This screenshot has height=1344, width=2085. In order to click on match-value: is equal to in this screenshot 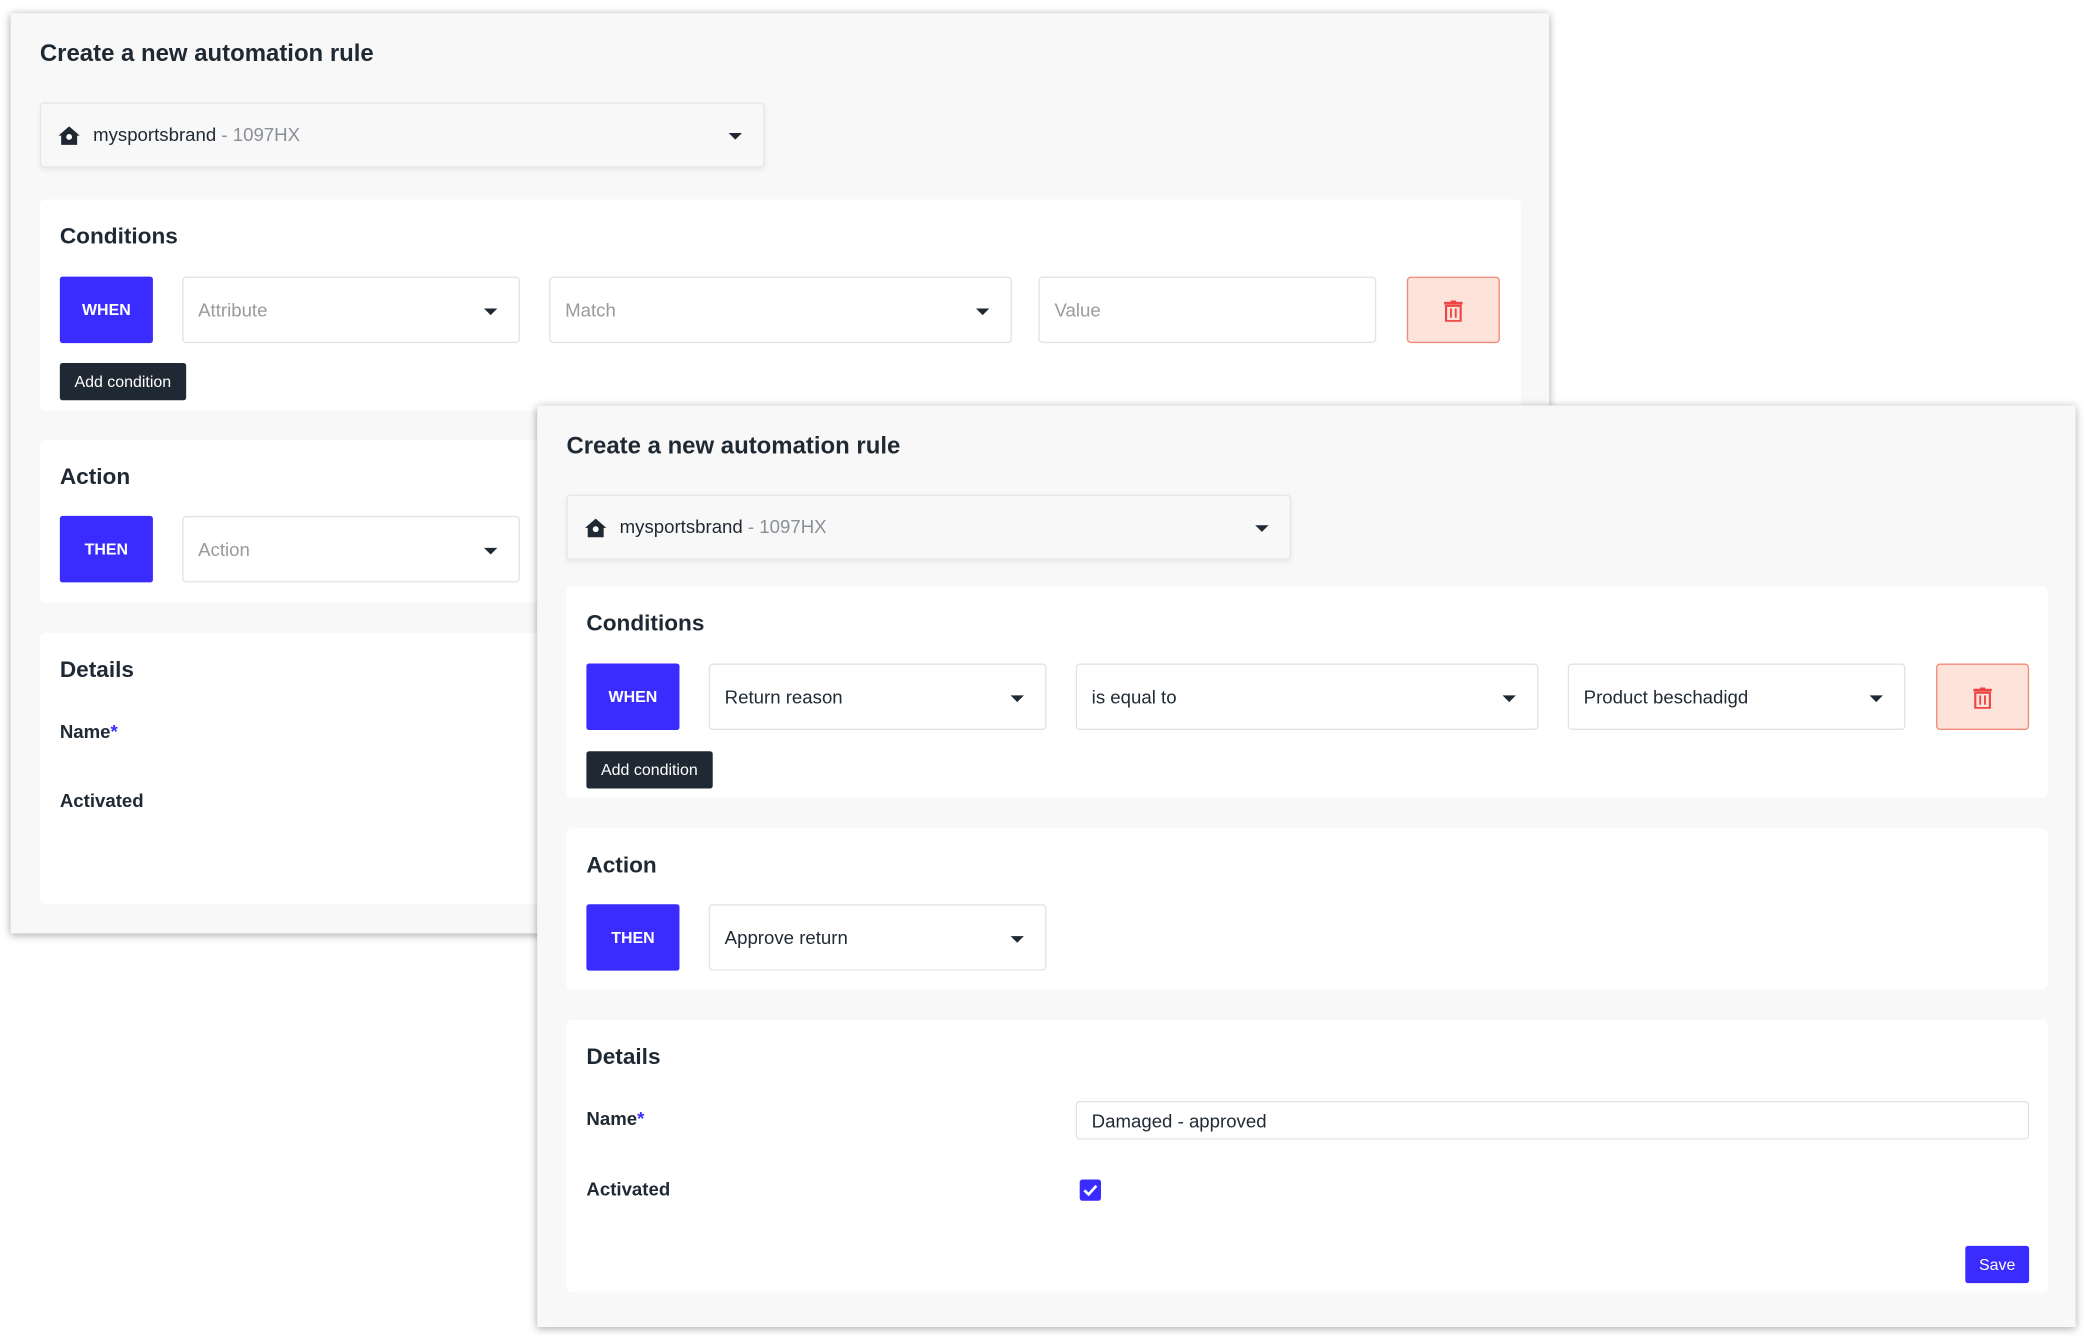, I will do `click(1134, 697)`.